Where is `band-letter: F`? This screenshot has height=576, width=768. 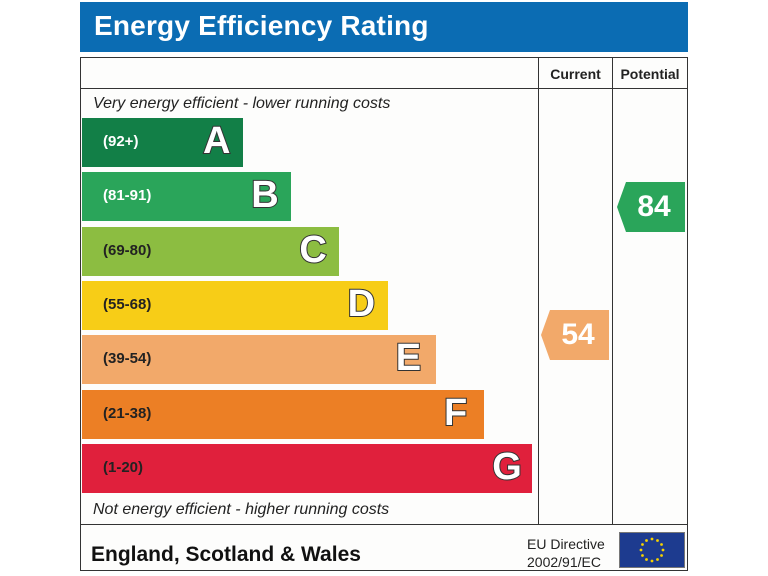 band-letter: F is located at coordinates (455, 413).